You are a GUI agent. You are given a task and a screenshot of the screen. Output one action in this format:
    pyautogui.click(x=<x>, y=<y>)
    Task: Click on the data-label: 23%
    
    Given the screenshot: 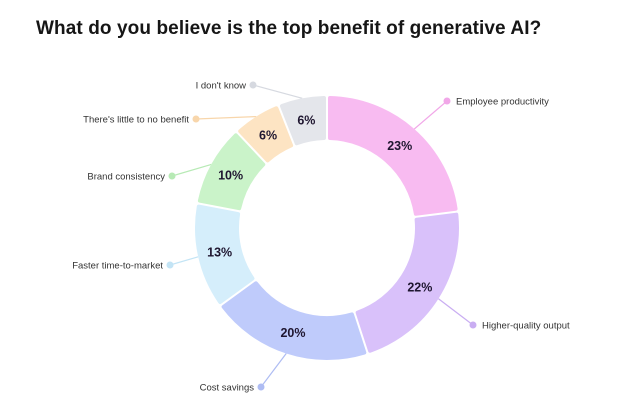 What is the action you would take?
    pyautogui.click(x=399, y=146)
    